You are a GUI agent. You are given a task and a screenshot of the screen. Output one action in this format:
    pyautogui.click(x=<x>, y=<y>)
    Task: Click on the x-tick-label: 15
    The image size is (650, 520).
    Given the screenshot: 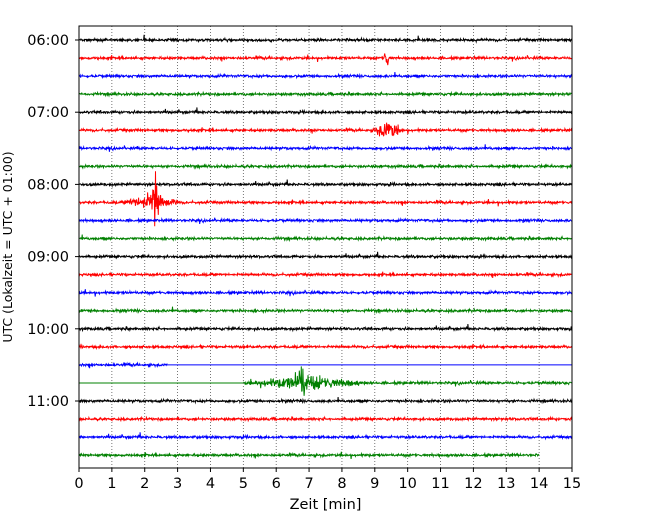 What is the action you would take?
    pyautogui.click(x=572, y=484)
    